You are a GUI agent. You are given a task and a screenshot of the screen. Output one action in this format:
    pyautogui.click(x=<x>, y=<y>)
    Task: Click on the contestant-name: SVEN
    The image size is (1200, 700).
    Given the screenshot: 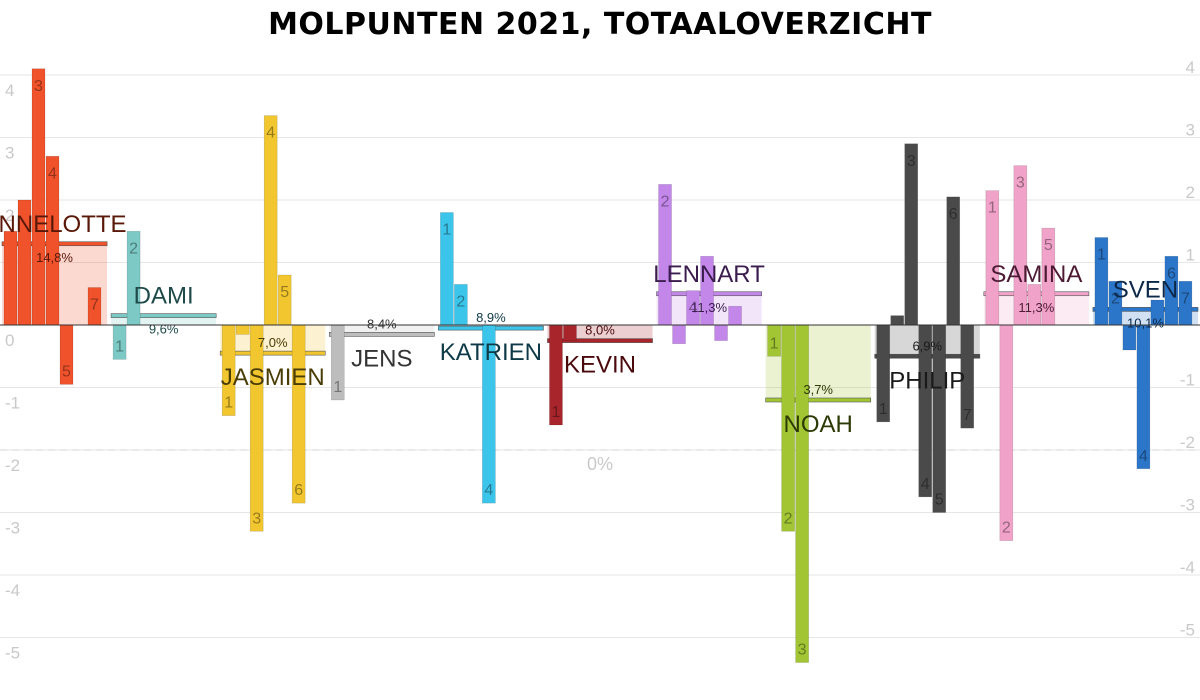 What is the action you would take?
    pyautogui.click(x=1145, y=289)
    